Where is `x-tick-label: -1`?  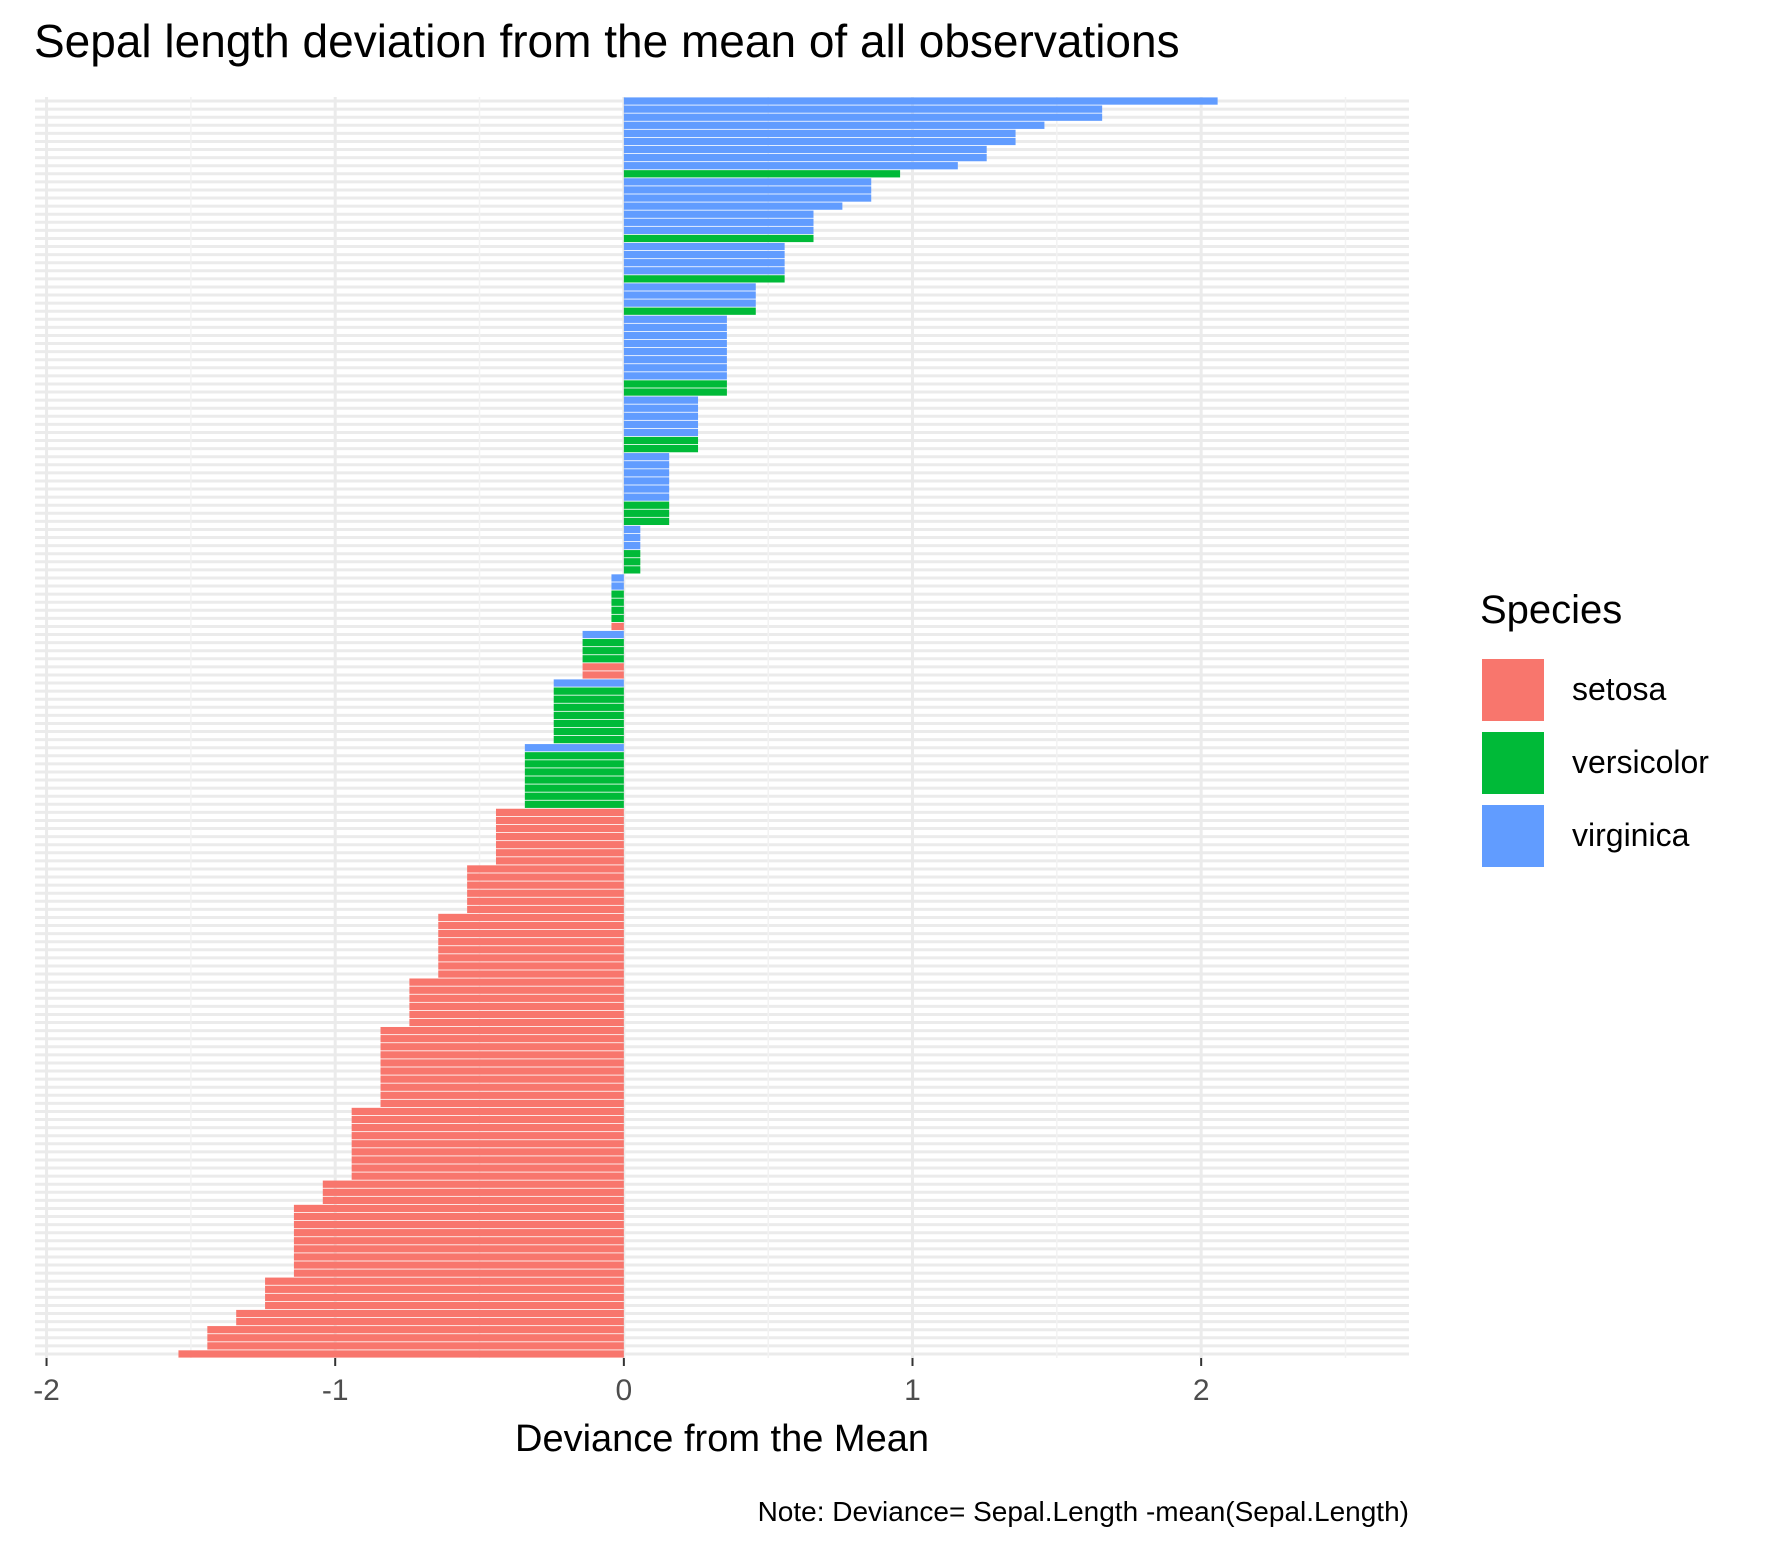
x-tick-label: -1 is located at coordinates (335, 1390).